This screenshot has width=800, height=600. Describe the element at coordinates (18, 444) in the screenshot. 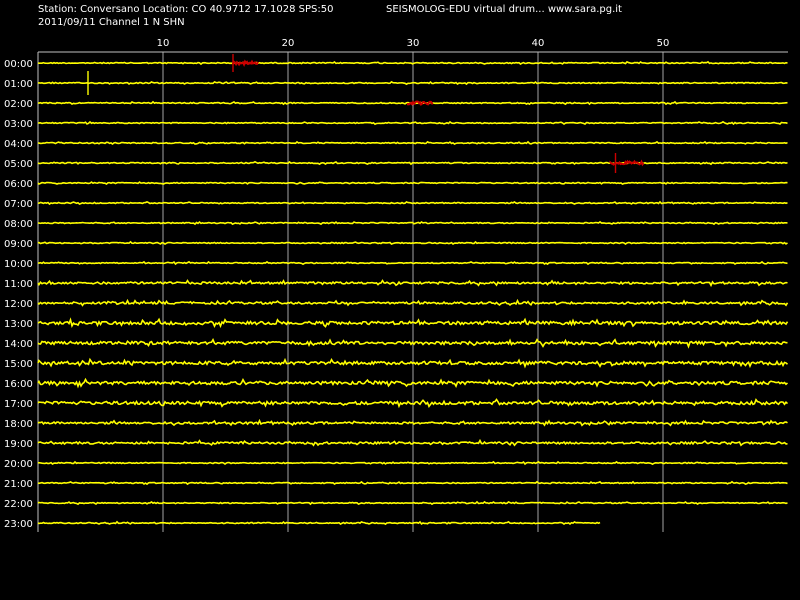

I see `row-time-label: 19:00` at that location.